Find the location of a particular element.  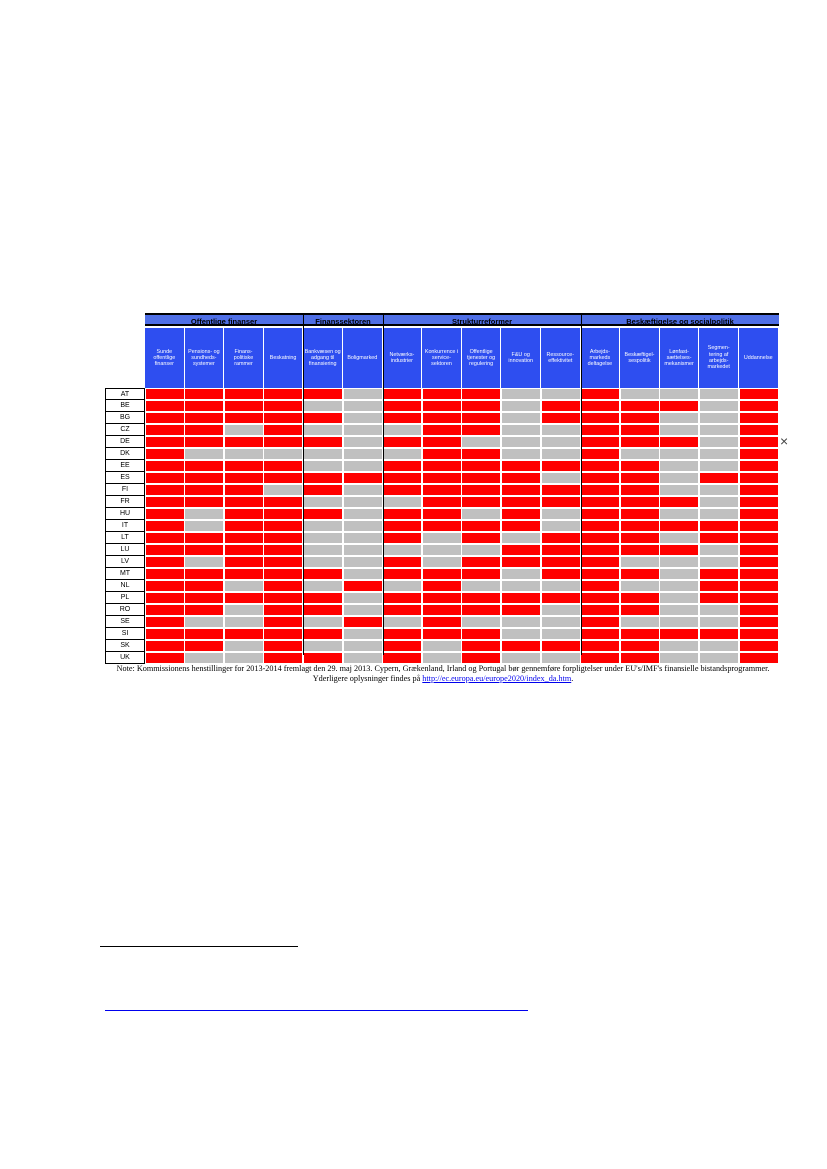

country-label: PL is located at coordinates (125, 598).